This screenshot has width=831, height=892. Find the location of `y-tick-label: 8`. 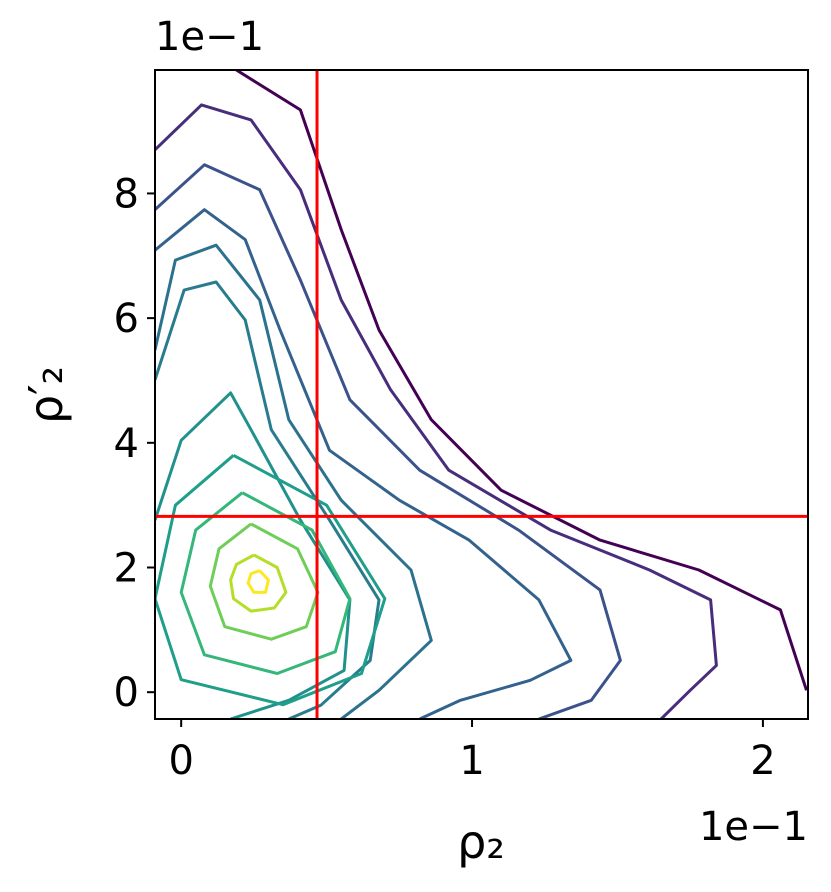

y-tick-label: 8 is located at coordinates (126, 194).